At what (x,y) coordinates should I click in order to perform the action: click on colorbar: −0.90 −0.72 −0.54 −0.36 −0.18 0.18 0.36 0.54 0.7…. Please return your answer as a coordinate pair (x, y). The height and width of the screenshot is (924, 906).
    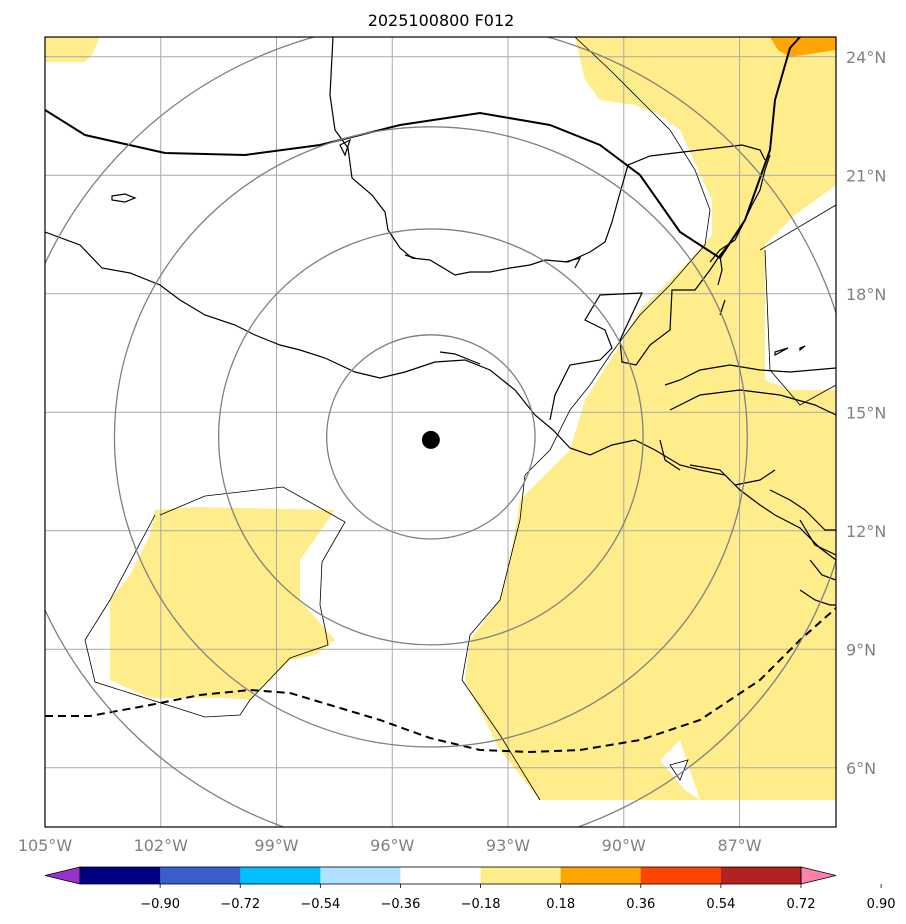
    Looking at the image, I should click on (470, 889).